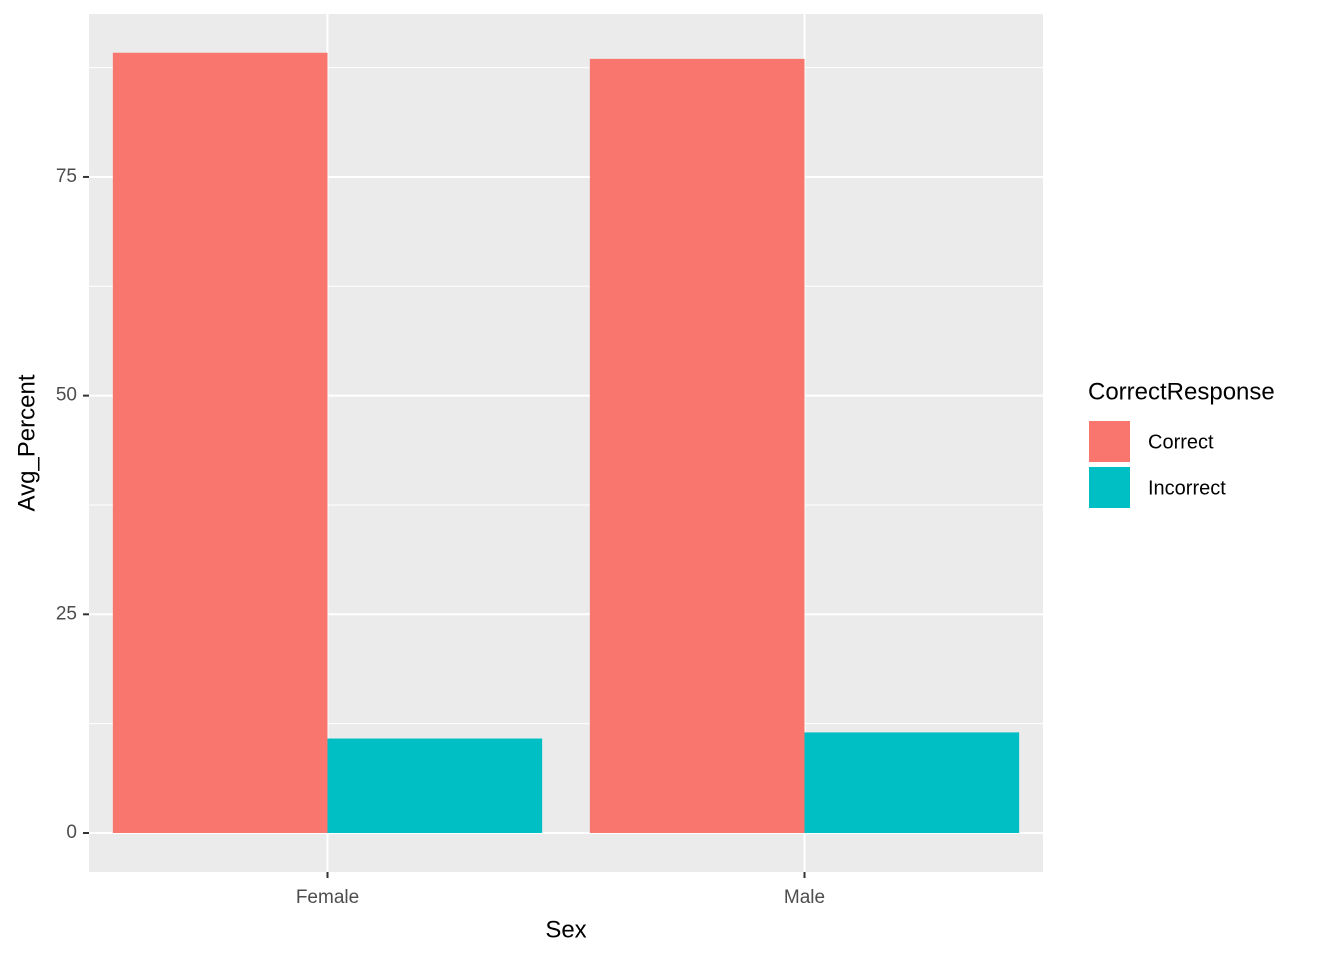  I want to click on x-tick-label: Female, so click(327, 897).